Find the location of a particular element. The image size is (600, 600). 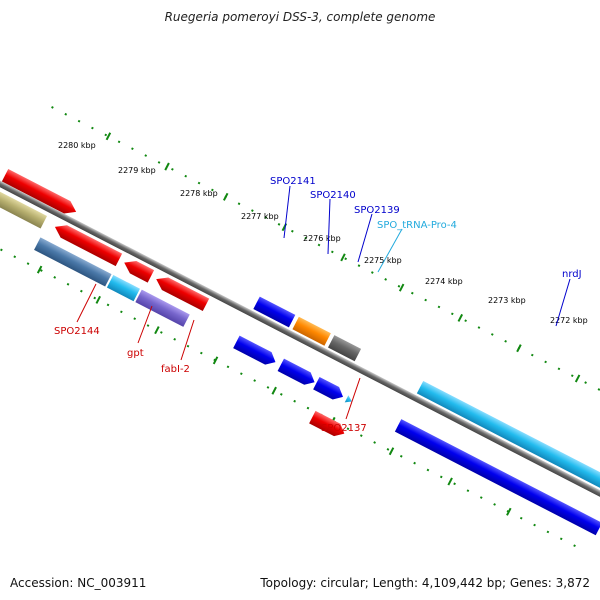

label-spo2137: SPO2137 is located at coordinates (344, 428).